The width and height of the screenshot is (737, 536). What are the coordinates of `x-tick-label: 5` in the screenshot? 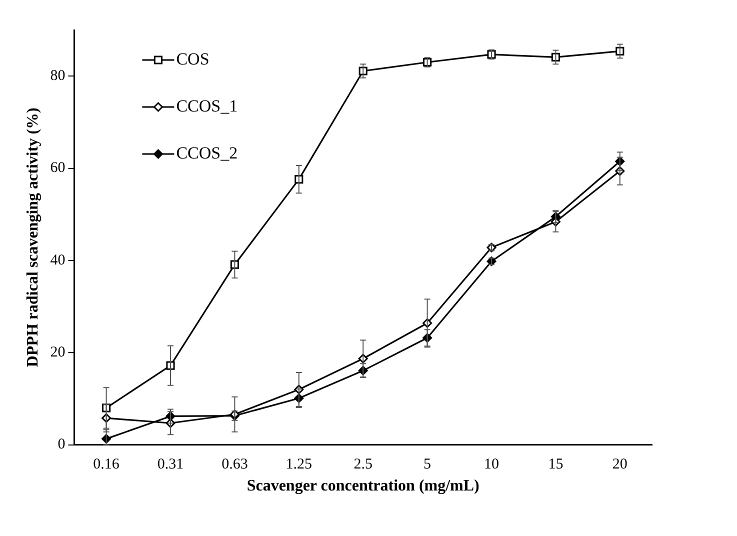 It's located at (428, 464).